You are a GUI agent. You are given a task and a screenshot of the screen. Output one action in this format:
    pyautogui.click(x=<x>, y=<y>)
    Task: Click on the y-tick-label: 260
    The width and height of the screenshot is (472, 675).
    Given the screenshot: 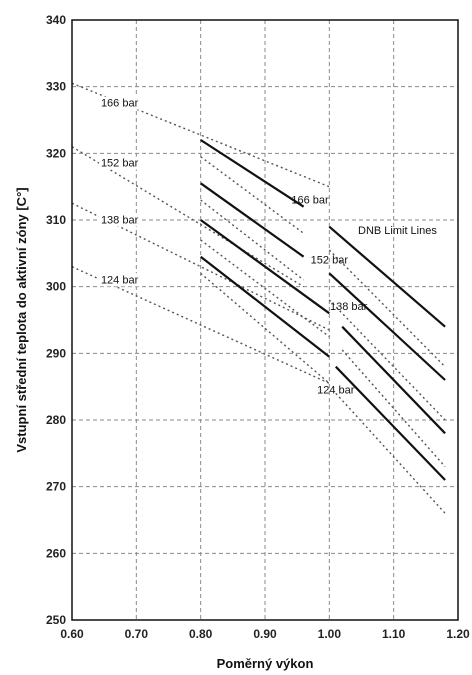 What is the action you would take?
    pyautogui.click(x=56, y=553)
    